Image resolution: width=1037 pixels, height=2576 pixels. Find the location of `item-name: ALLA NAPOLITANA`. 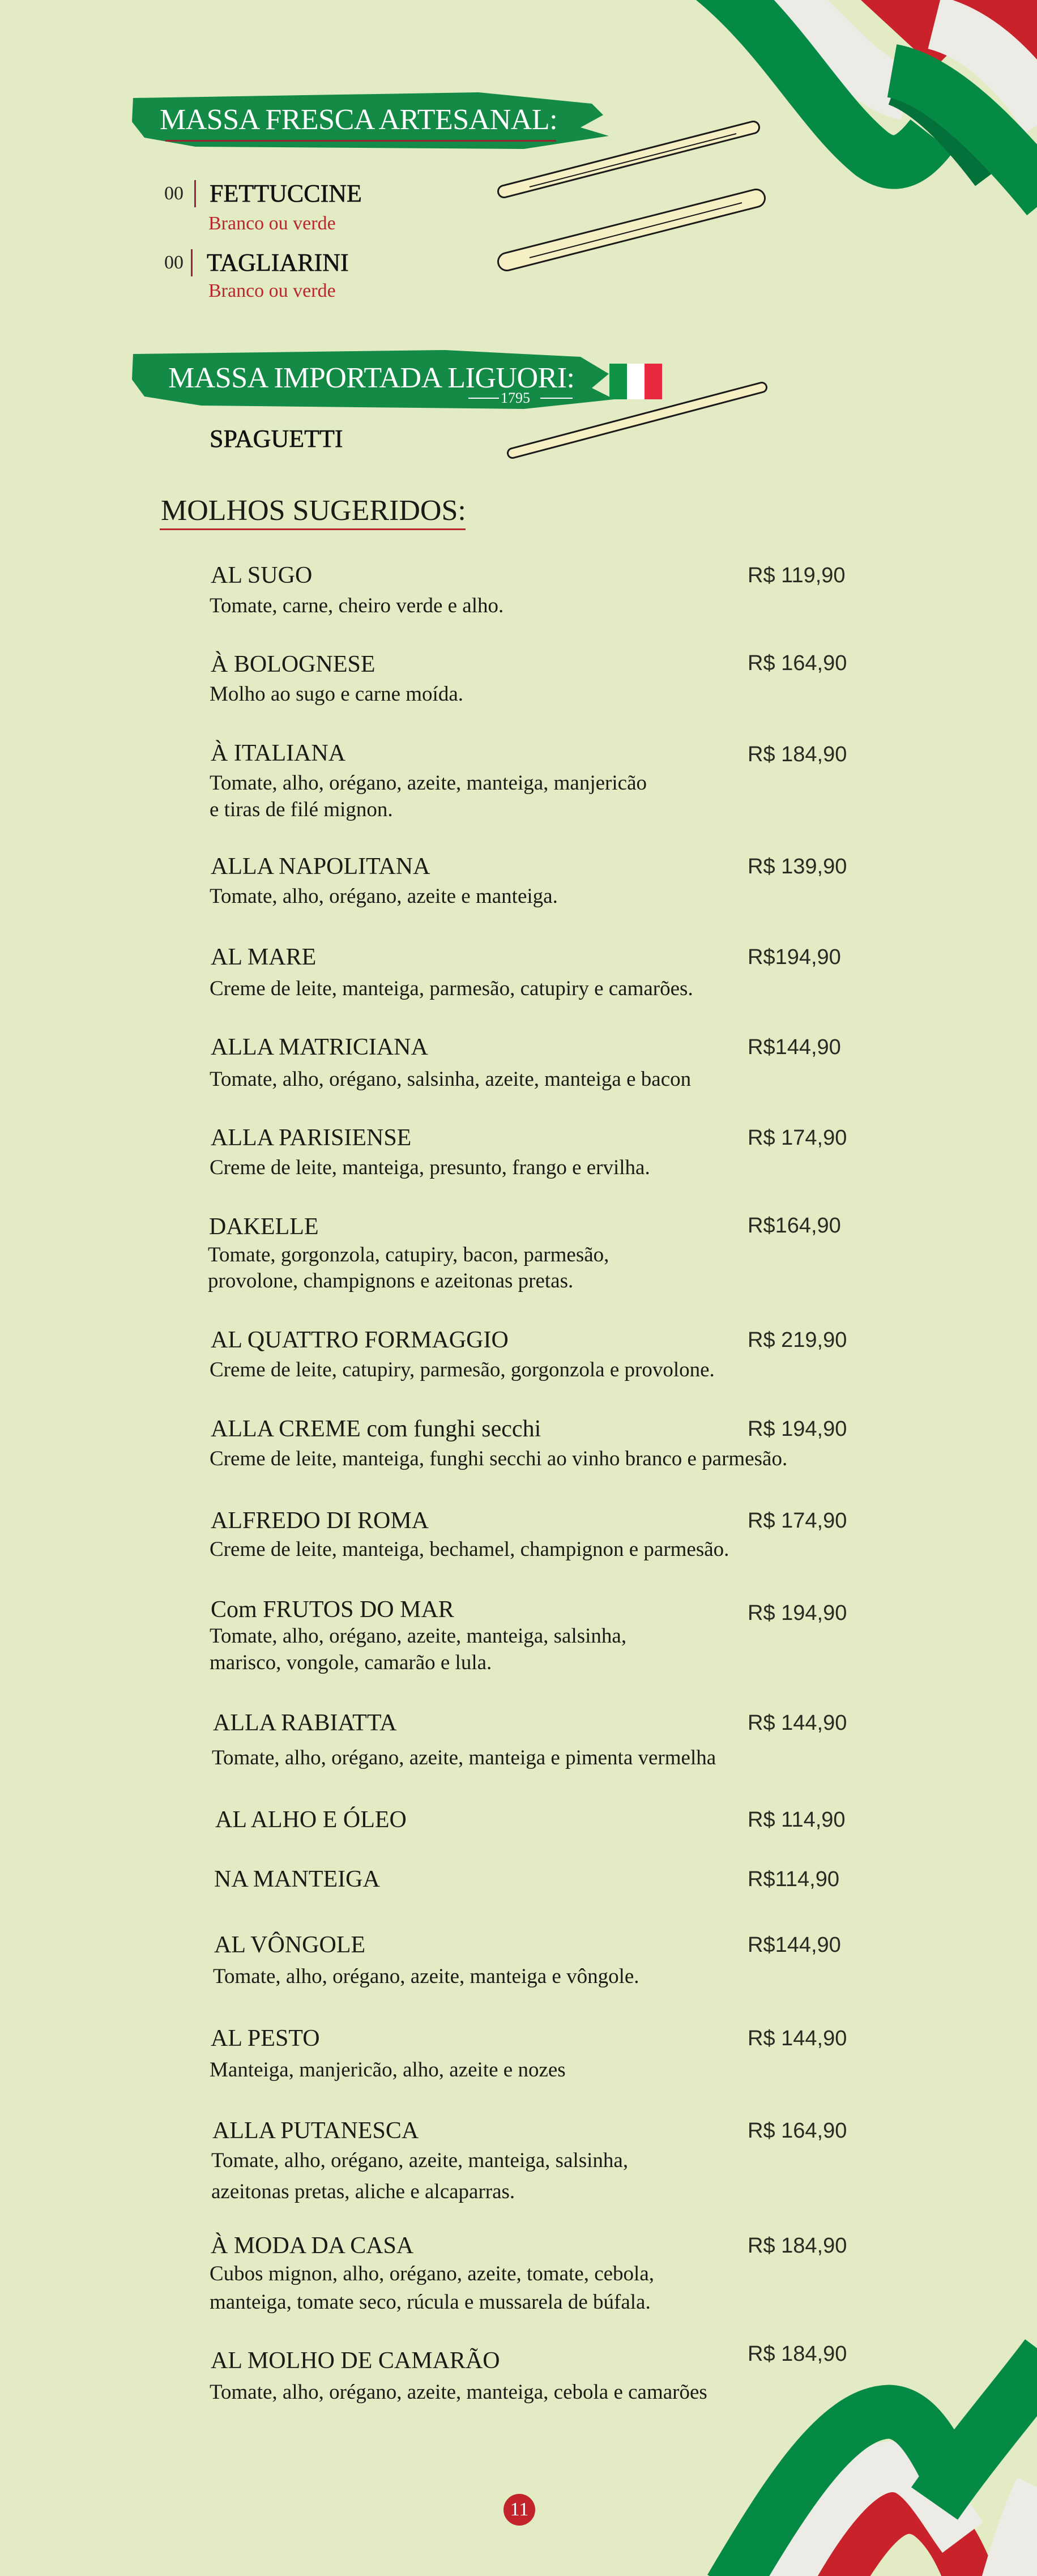

item-name: ALLA NAPOLITANA is located at coordinates (320, 866).